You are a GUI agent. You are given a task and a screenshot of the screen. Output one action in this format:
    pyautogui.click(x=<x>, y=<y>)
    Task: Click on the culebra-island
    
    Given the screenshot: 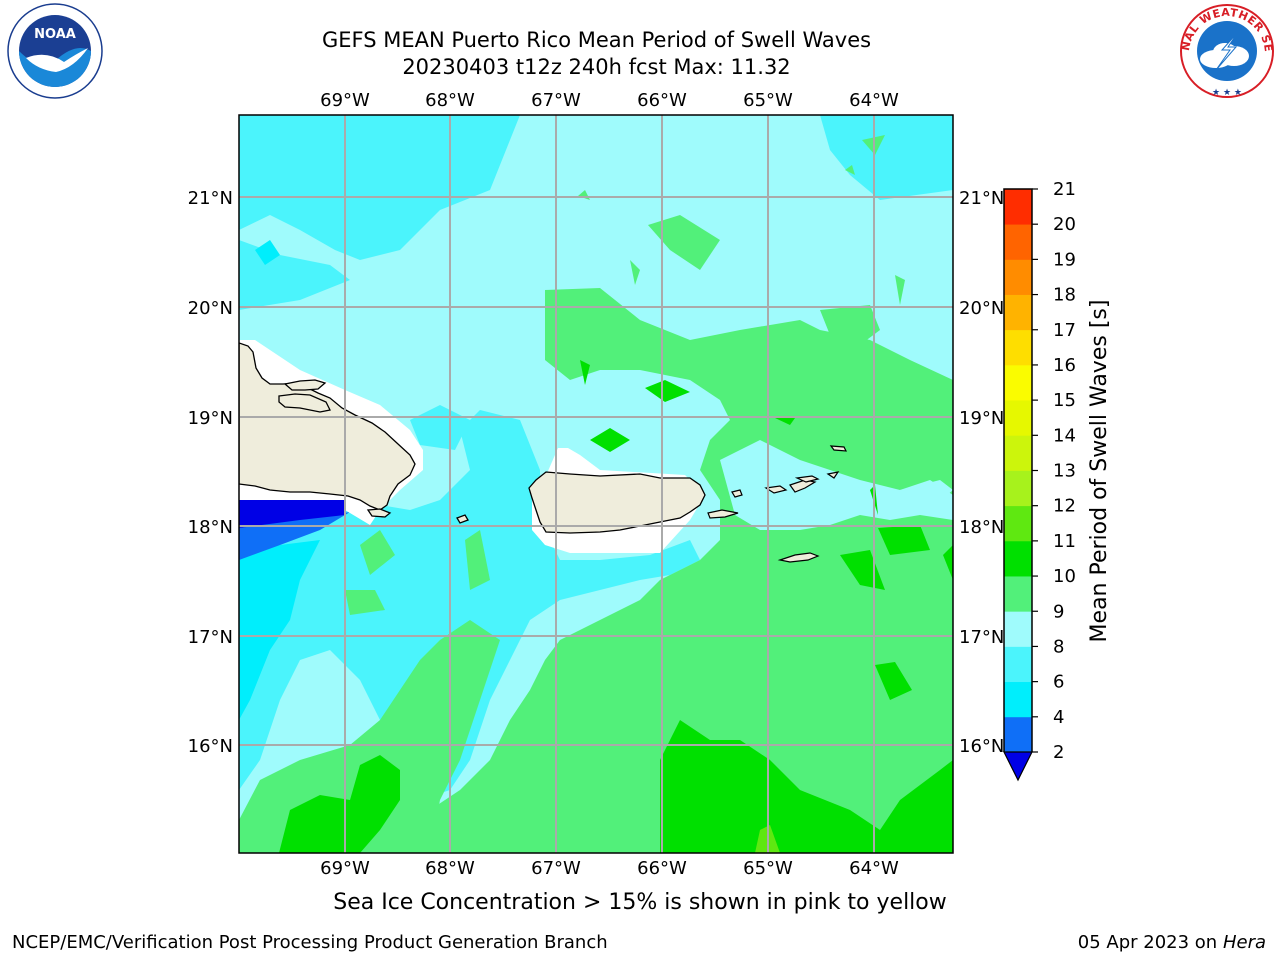 What is the action you would take?
    pyautogui.click(x=737, y=493)
    